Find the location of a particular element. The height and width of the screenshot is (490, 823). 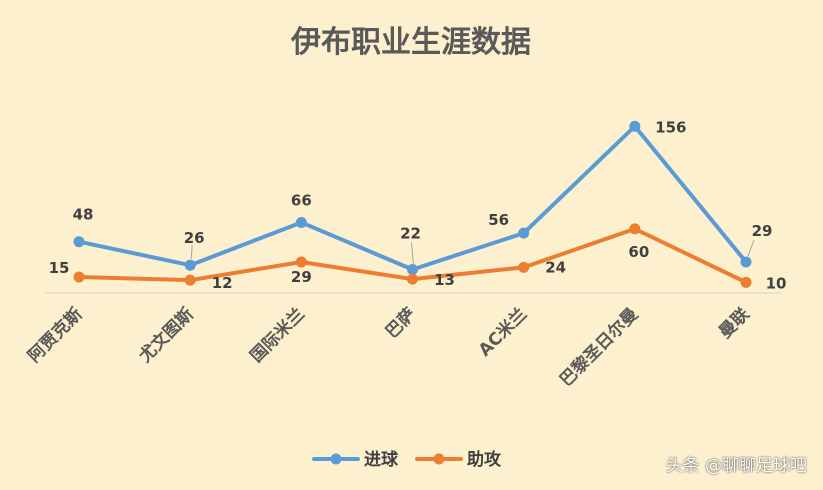

data-label: 10 is located at coordinates (776, 283).